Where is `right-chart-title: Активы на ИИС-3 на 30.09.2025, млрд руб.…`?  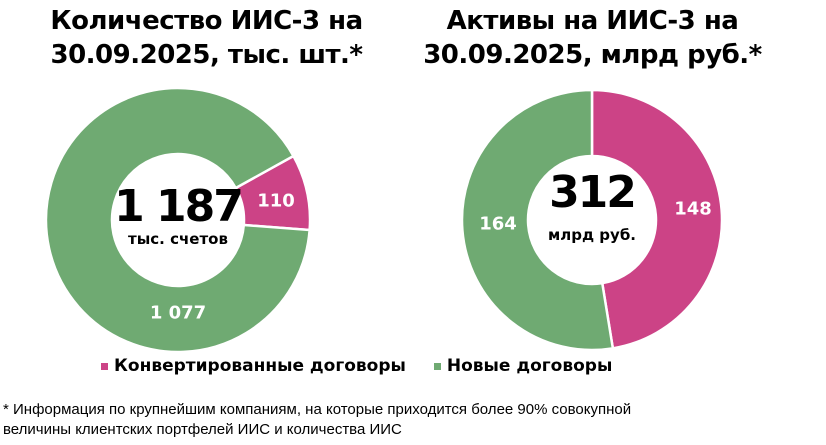 right-chart-title: Активы на ИИС-3 на 30.09.2025, млрд руб.… is located at coordinates (592, 38).